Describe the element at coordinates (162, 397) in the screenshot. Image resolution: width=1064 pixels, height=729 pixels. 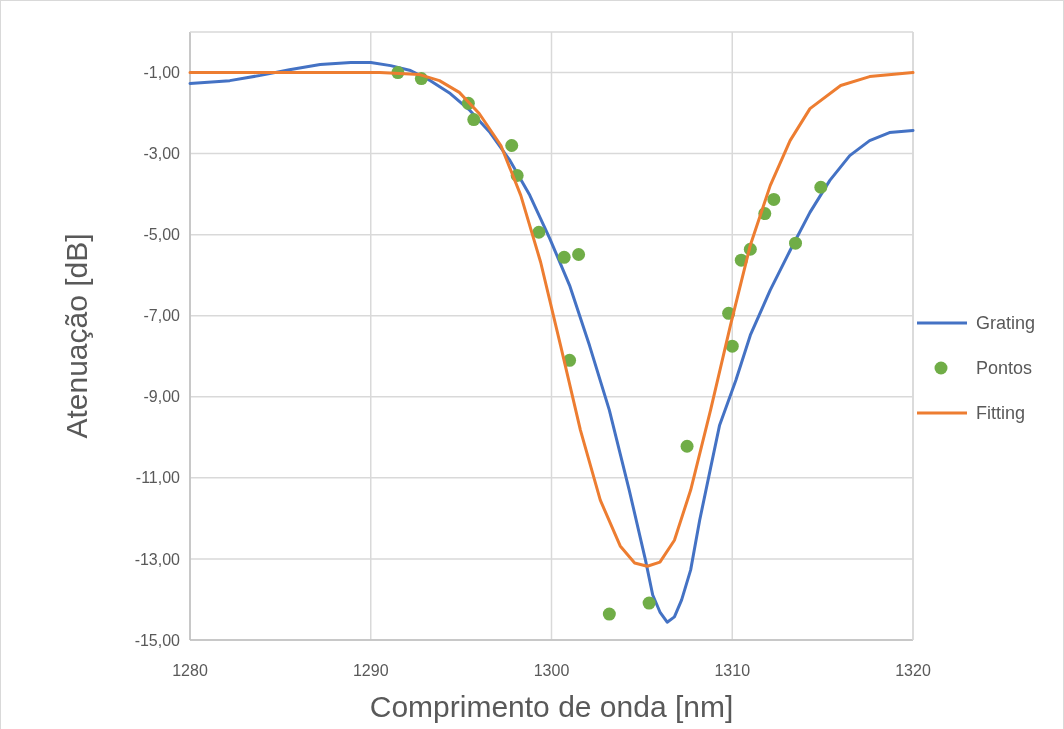
I see `y-tick-label: -9,00` at that location.